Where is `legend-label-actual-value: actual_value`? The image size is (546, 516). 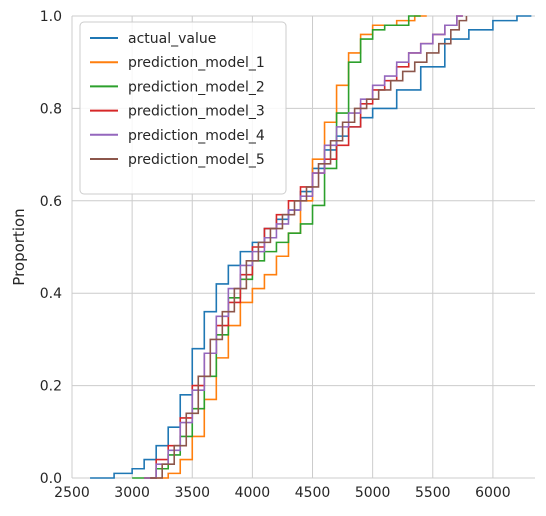 legend-label-actual-value: actual_value is located at coordinates (172, 39).